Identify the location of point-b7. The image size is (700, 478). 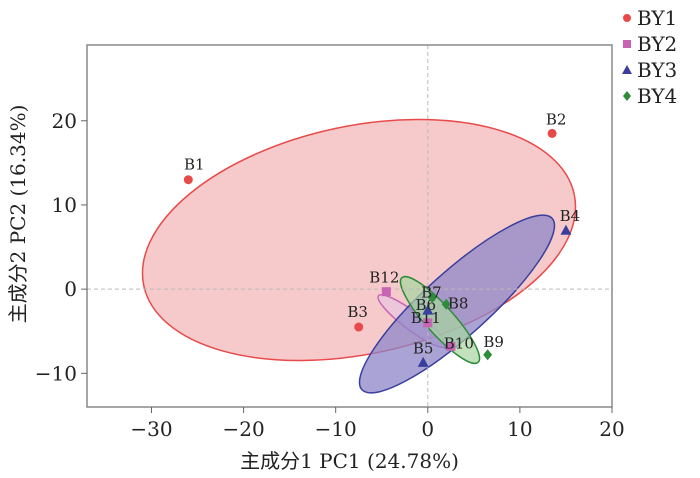
(432, 298).